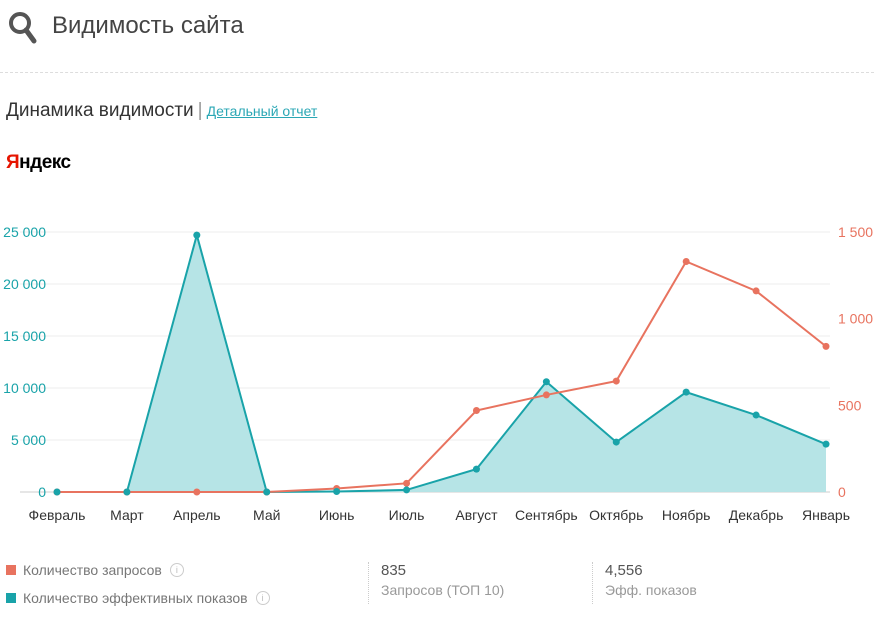 This screenshot has height=628, width=874. I want to click on stat-effective-impressions: 4,556 Эфф. показов, so click(644, 583).